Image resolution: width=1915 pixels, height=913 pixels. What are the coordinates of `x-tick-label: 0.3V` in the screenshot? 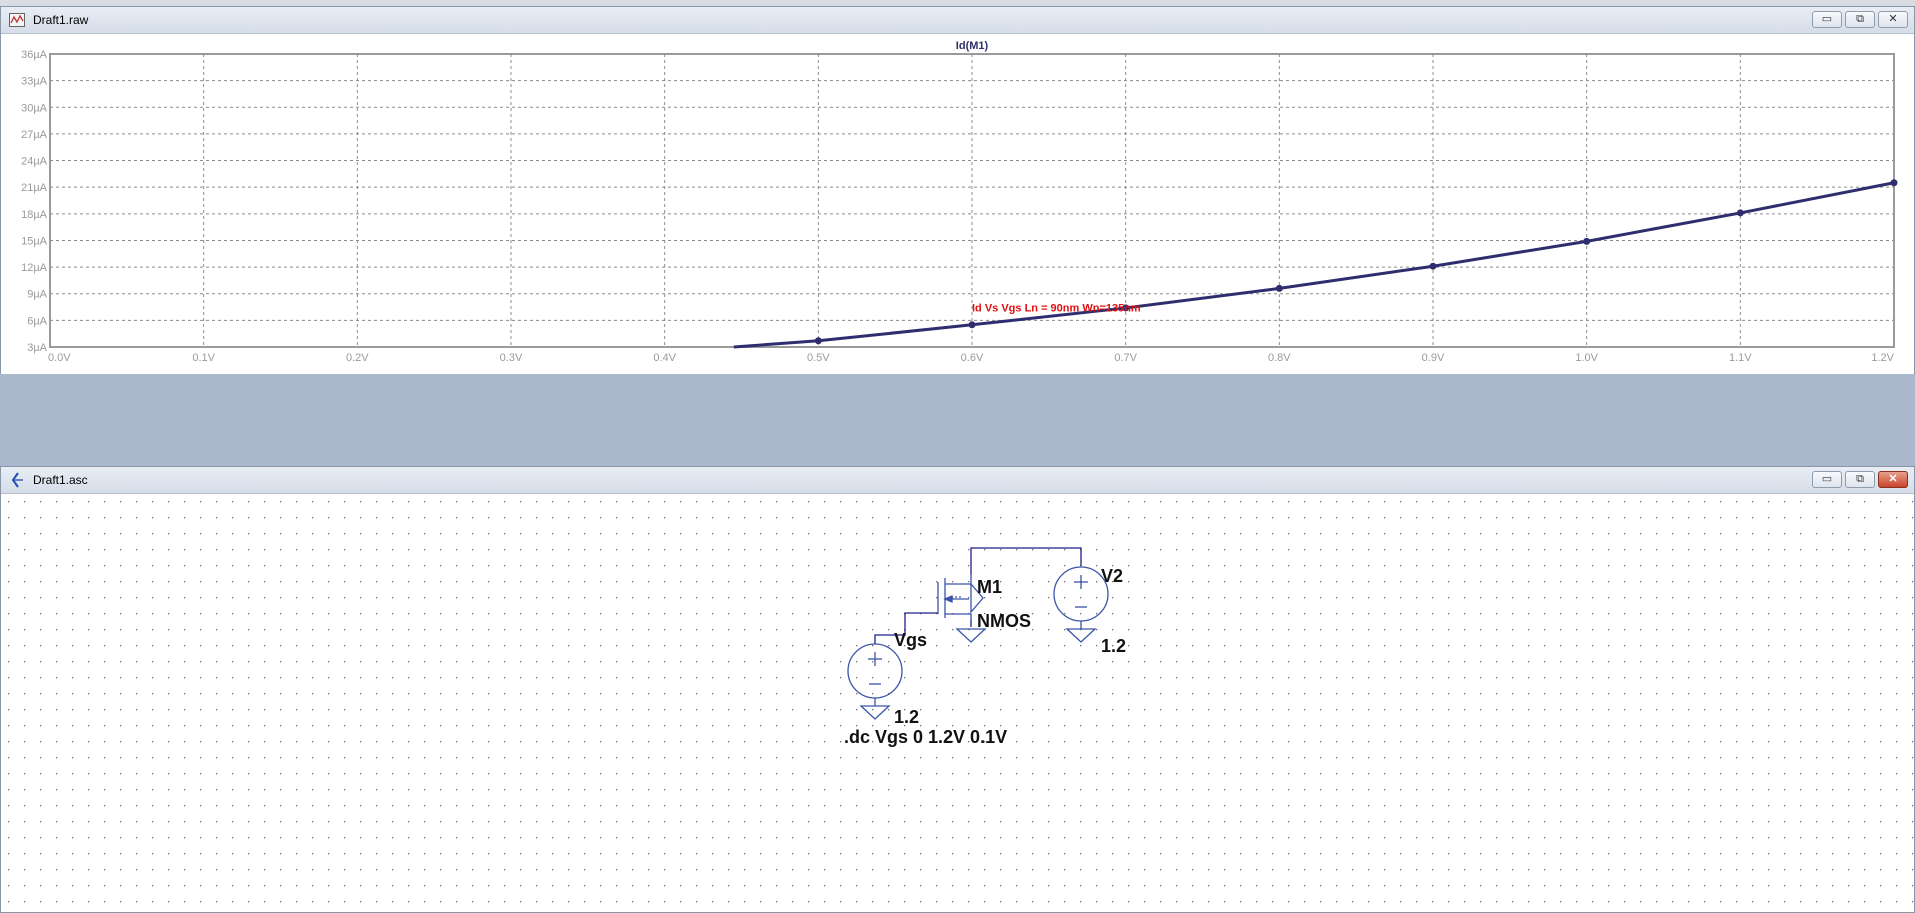 It's located at (511, 358).